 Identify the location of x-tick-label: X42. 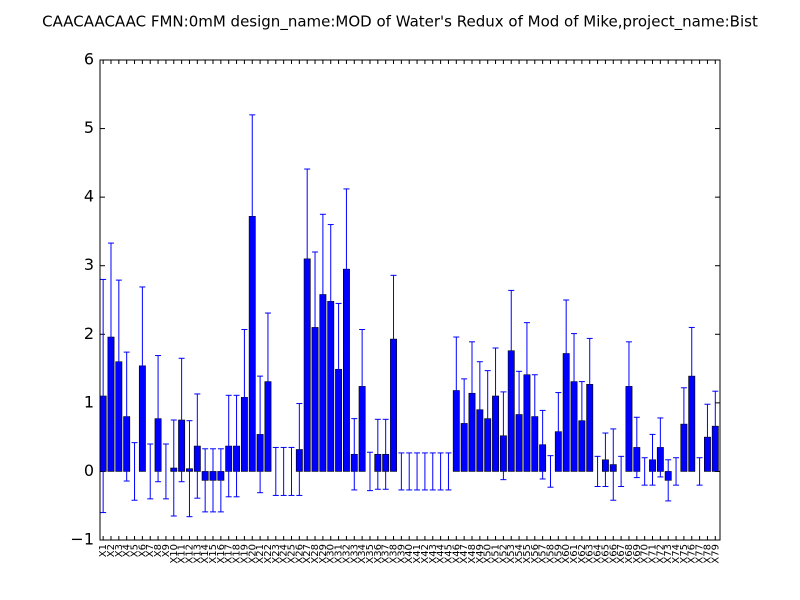
(425, 554).